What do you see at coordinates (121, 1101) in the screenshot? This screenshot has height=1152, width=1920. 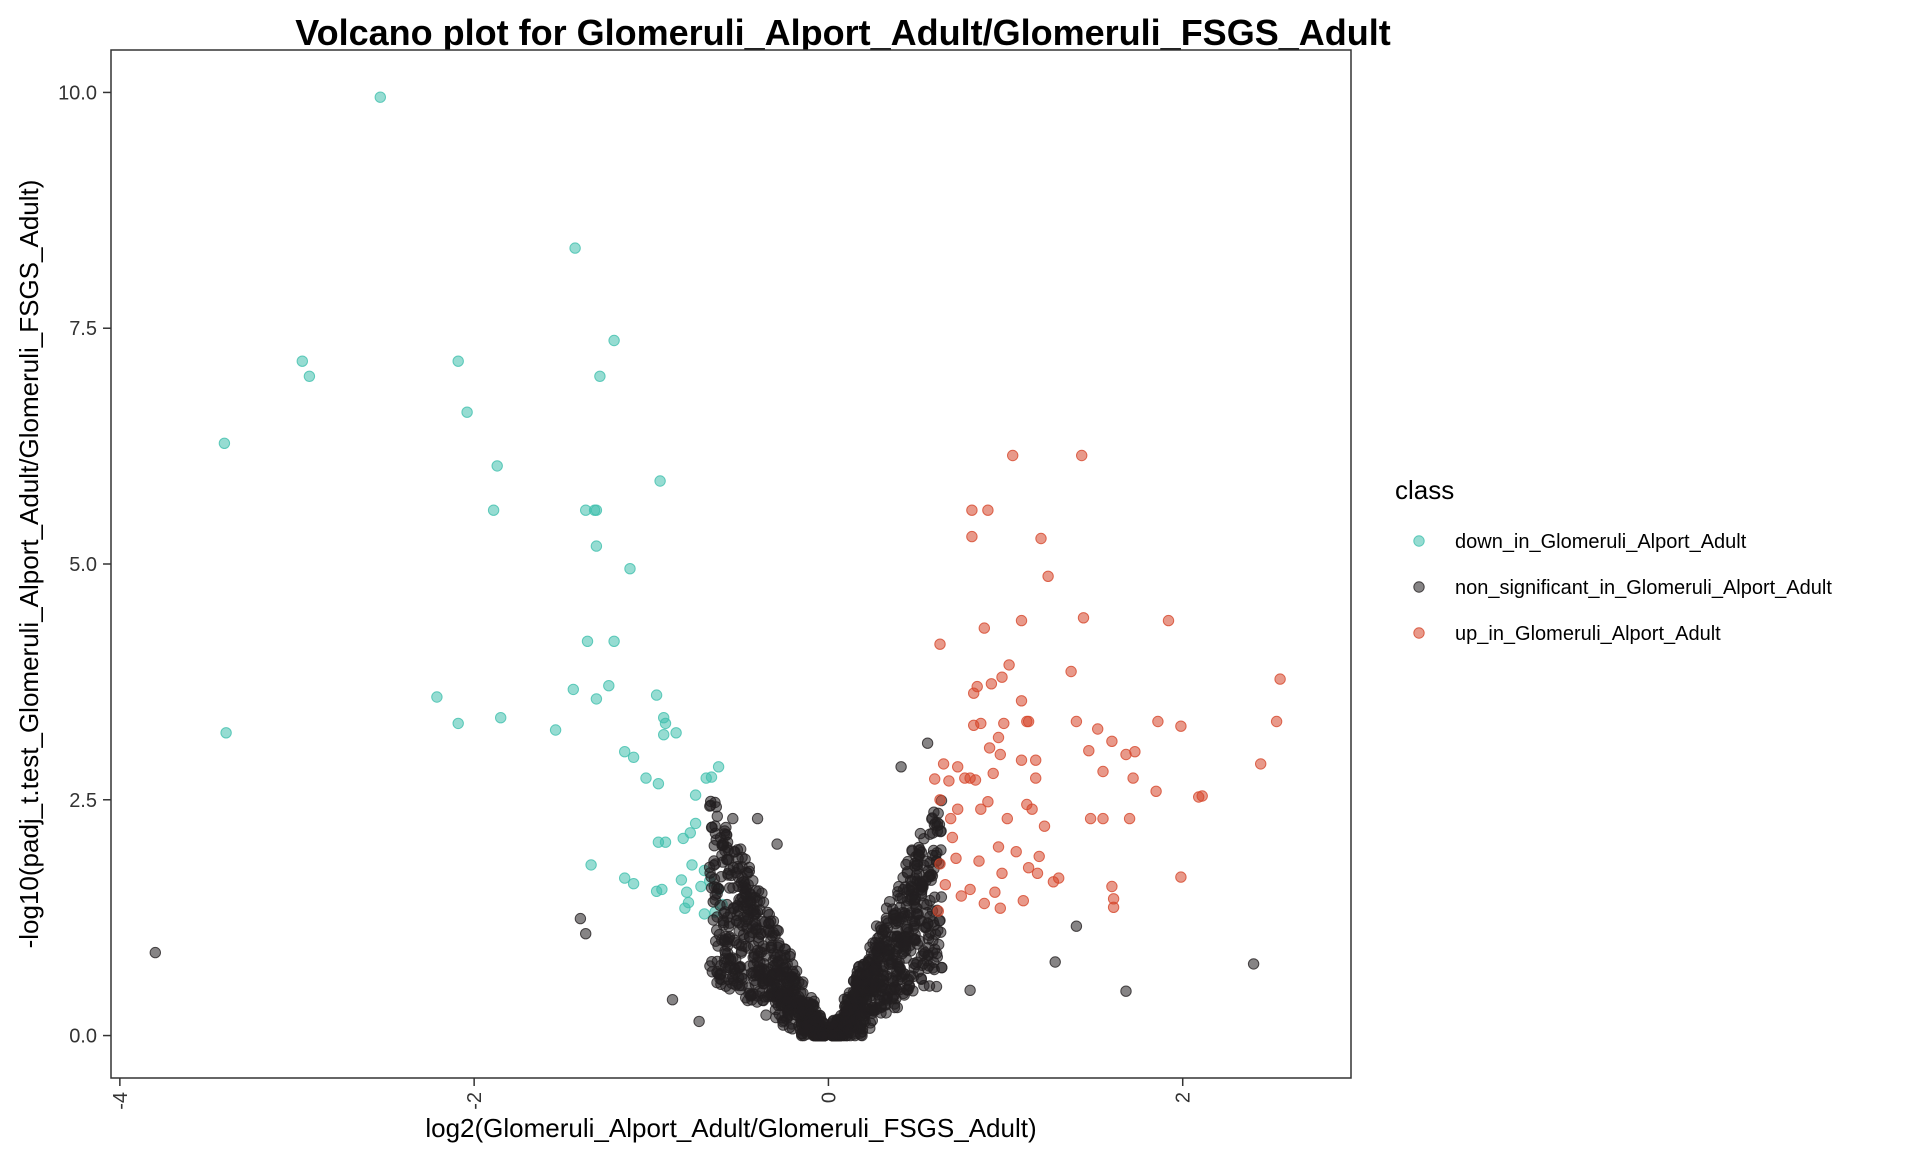 I see `x-tick-label: -4` at bounding box center [121, 1101].